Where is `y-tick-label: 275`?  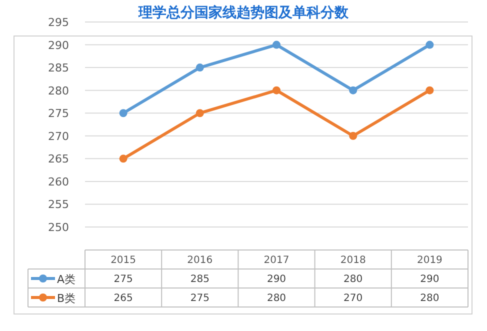 y-tick-label: 275 is located at coordinates (58, 113).